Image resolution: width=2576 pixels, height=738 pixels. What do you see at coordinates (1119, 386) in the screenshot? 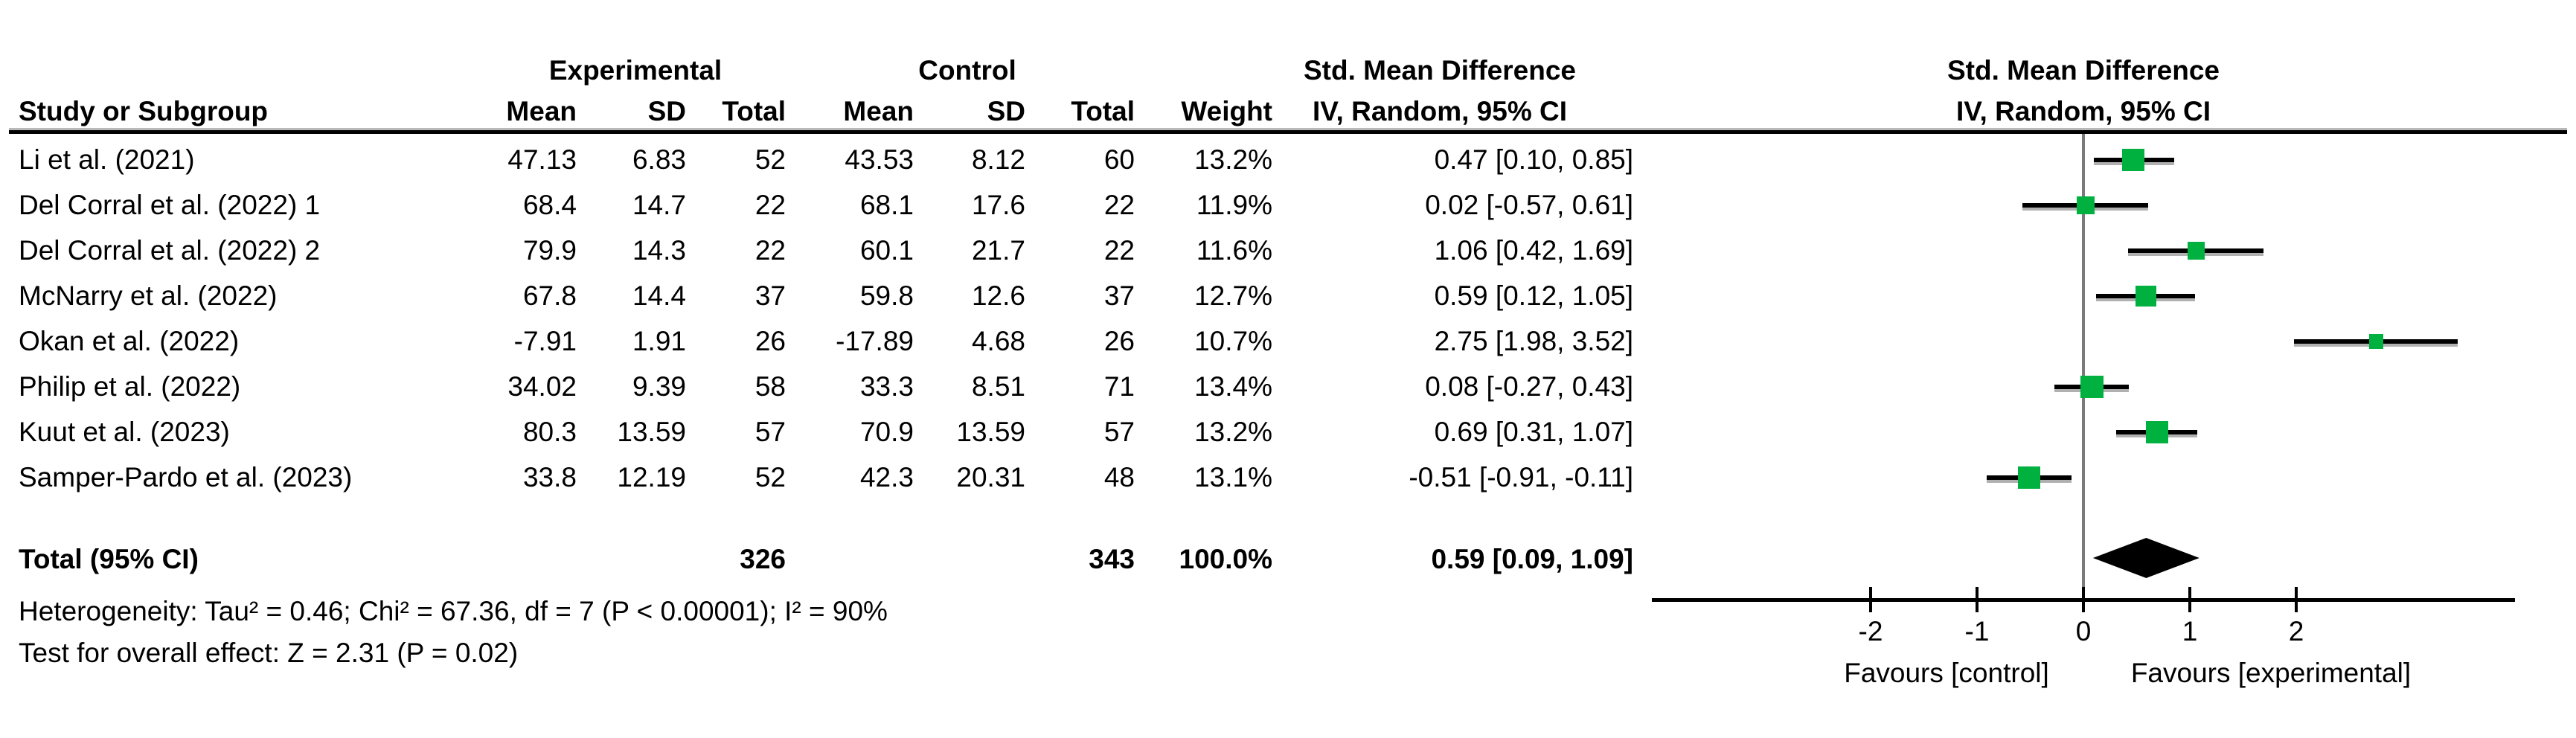
I see `ctrl-total: 71` at bounding box center [1119, 386].